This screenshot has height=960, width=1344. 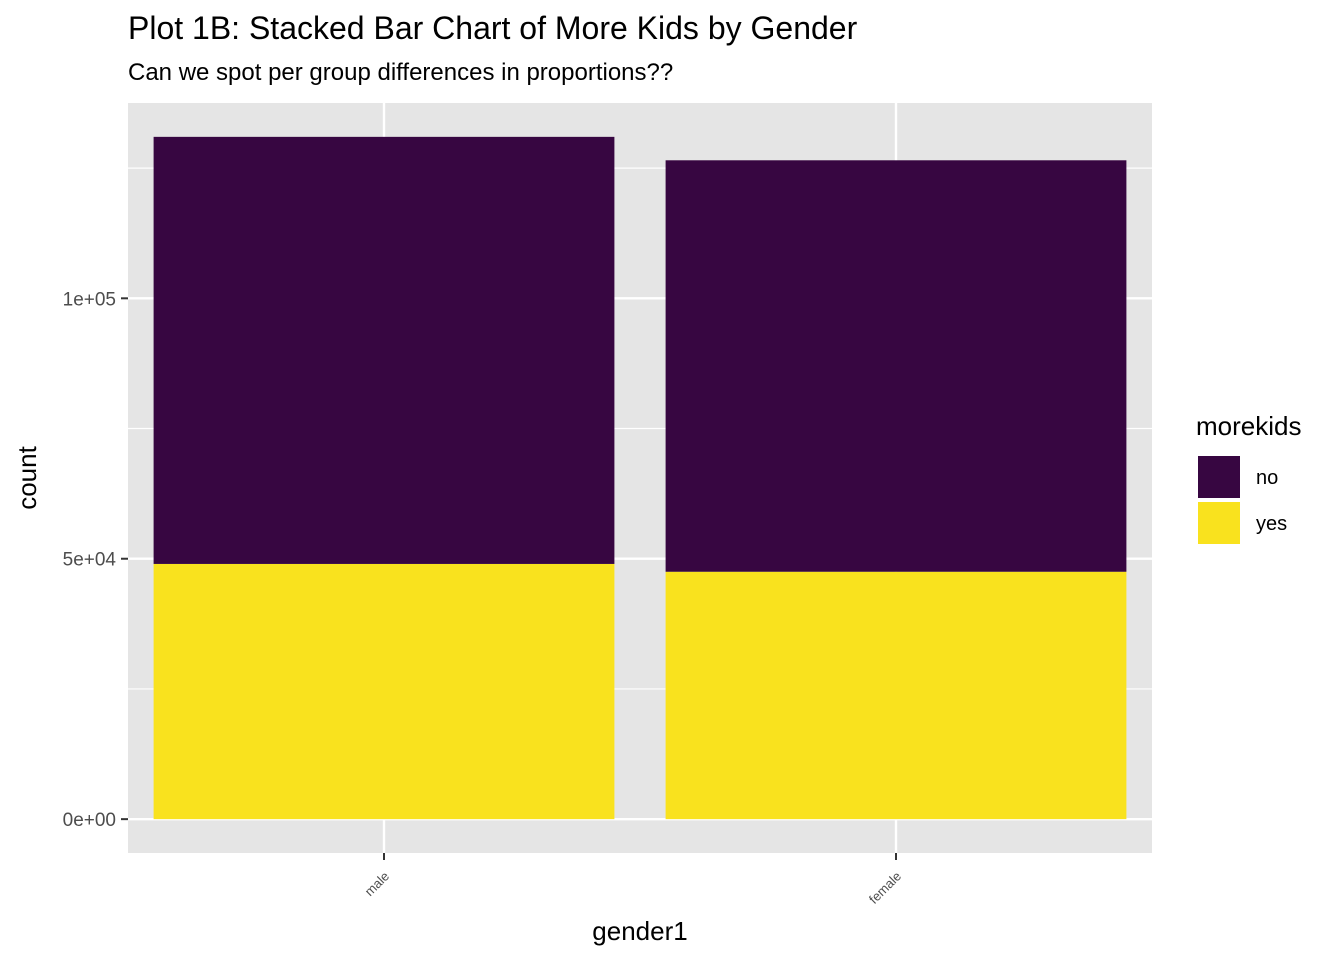 I want to click on legend-key-yes, so click(x=1219, y=523).